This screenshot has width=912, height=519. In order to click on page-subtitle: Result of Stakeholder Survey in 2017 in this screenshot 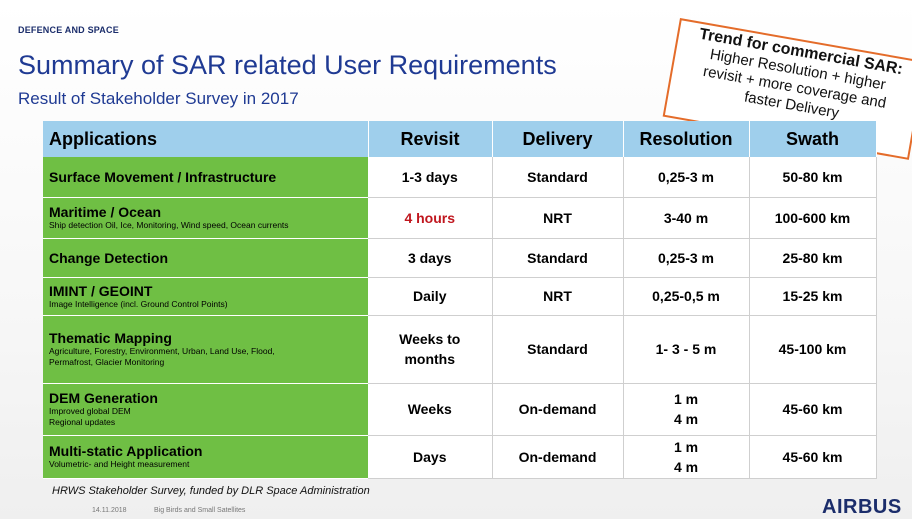, I will do `click(158, 98)`.